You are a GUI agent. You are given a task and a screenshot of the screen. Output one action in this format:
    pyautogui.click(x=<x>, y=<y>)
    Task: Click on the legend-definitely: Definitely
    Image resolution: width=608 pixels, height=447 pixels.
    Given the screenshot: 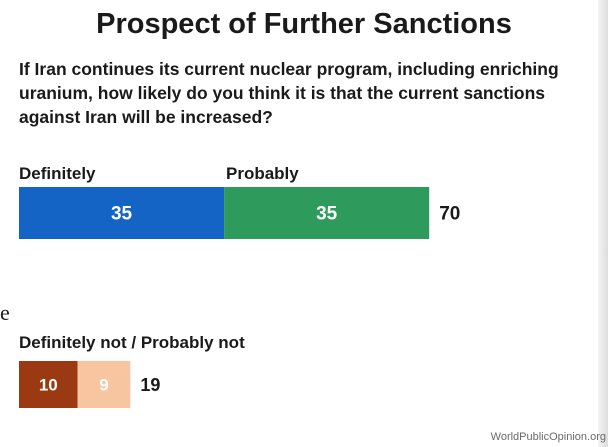 What is the action you would take?
    pyautogui.click(x=57, y=173)
    